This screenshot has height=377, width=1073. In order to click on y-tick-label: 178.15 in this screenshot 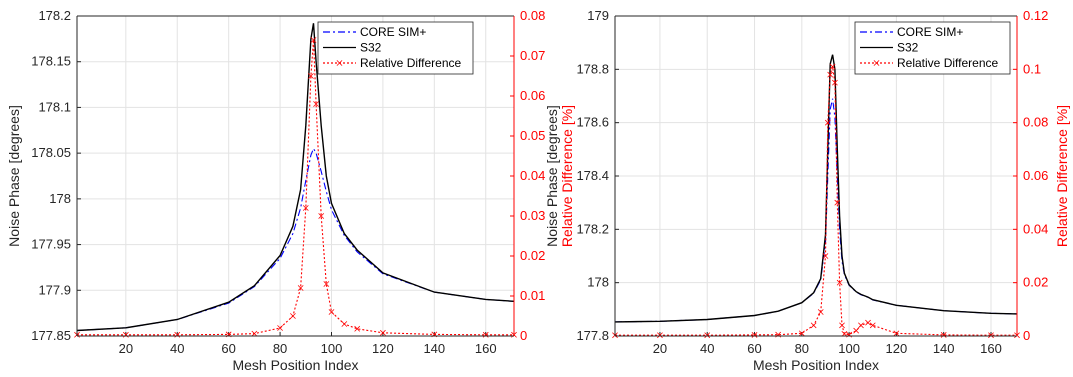, I will do `click(51, 61)`.